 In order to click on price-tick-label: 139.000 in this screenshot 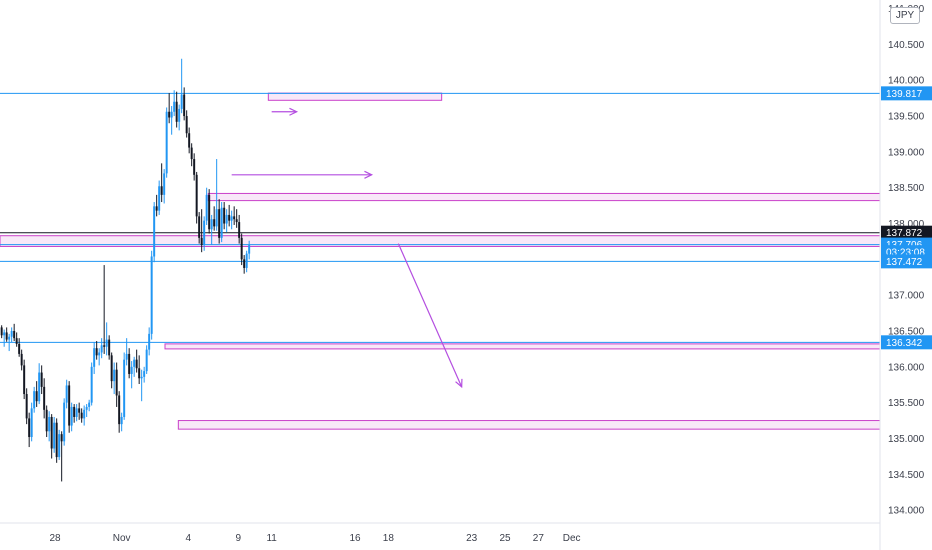, I will do `click(906, 152)`.